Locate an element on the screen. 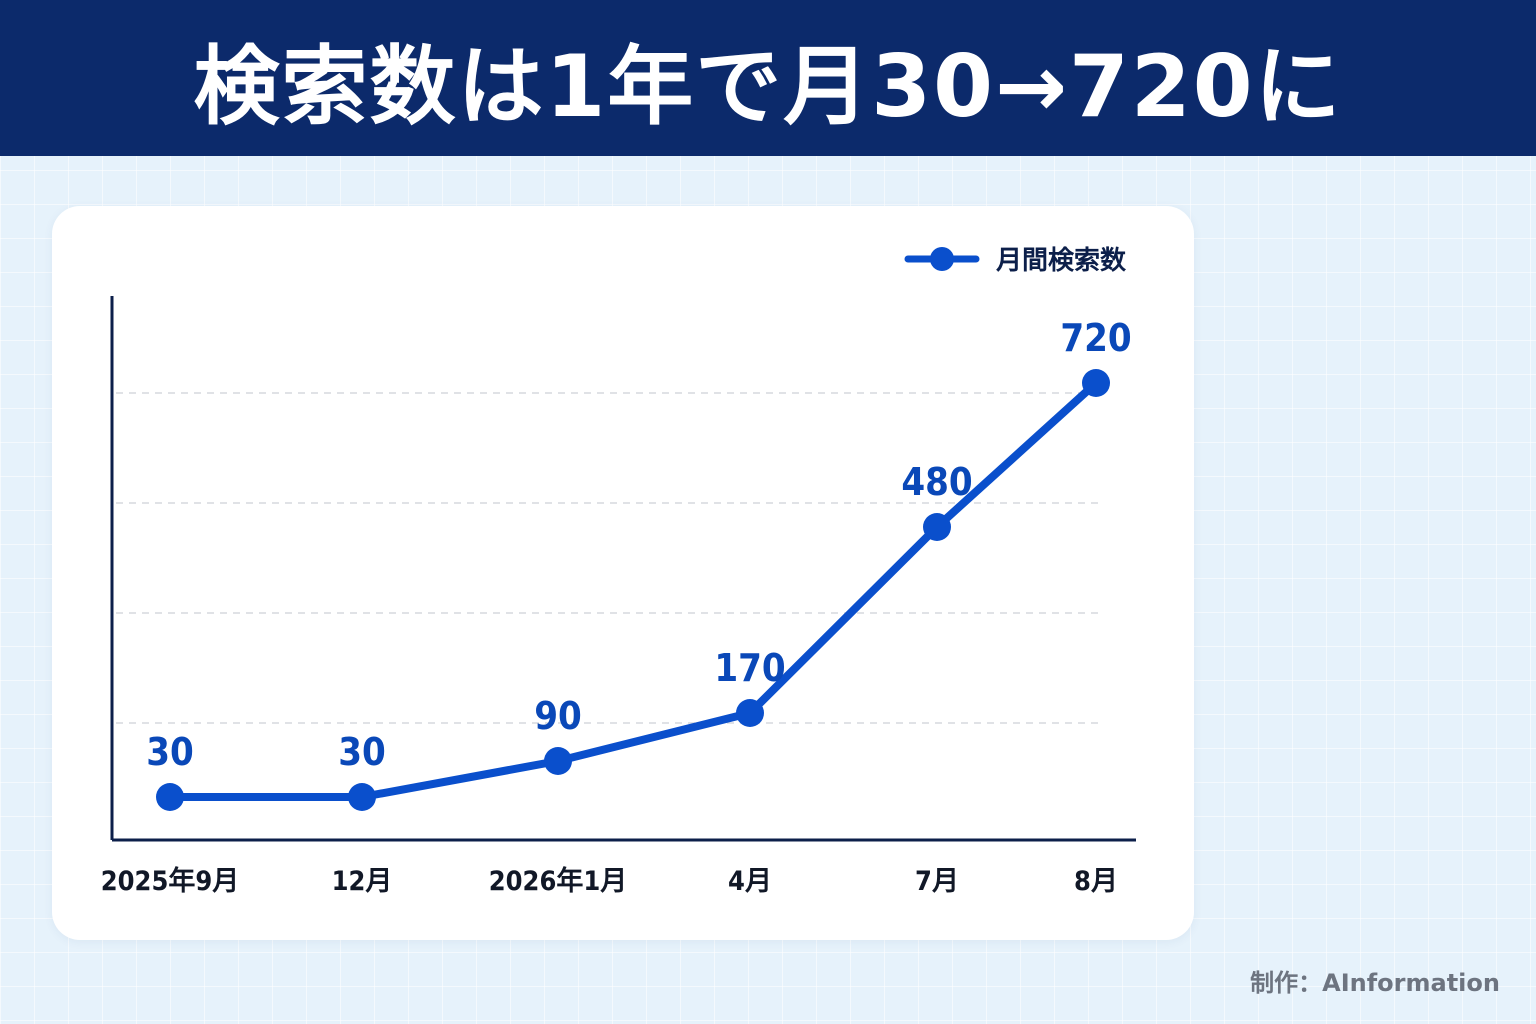 Image resolution: width=1536 pixels, height=1024 pixels. x-tick-label-4: 7月 is located at coordinates (937, 881).